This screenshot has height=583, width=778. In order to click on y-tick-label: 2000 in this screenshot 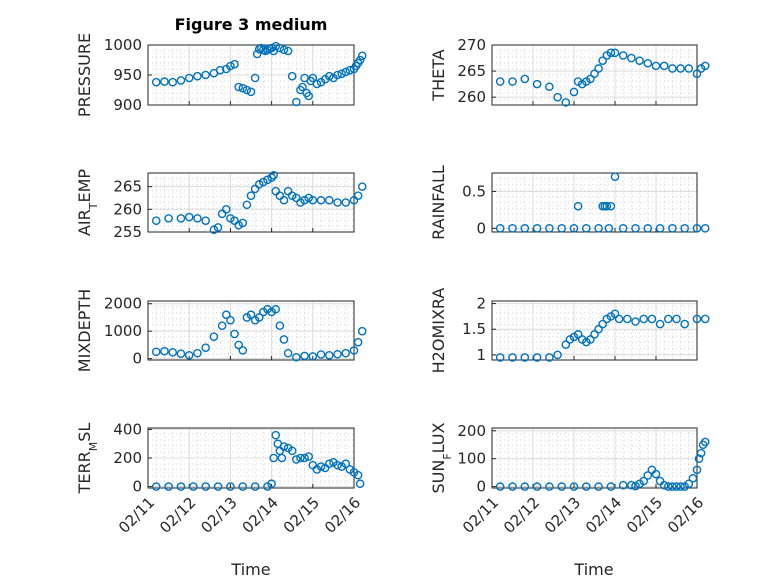, I will do `click(123, 304)`.